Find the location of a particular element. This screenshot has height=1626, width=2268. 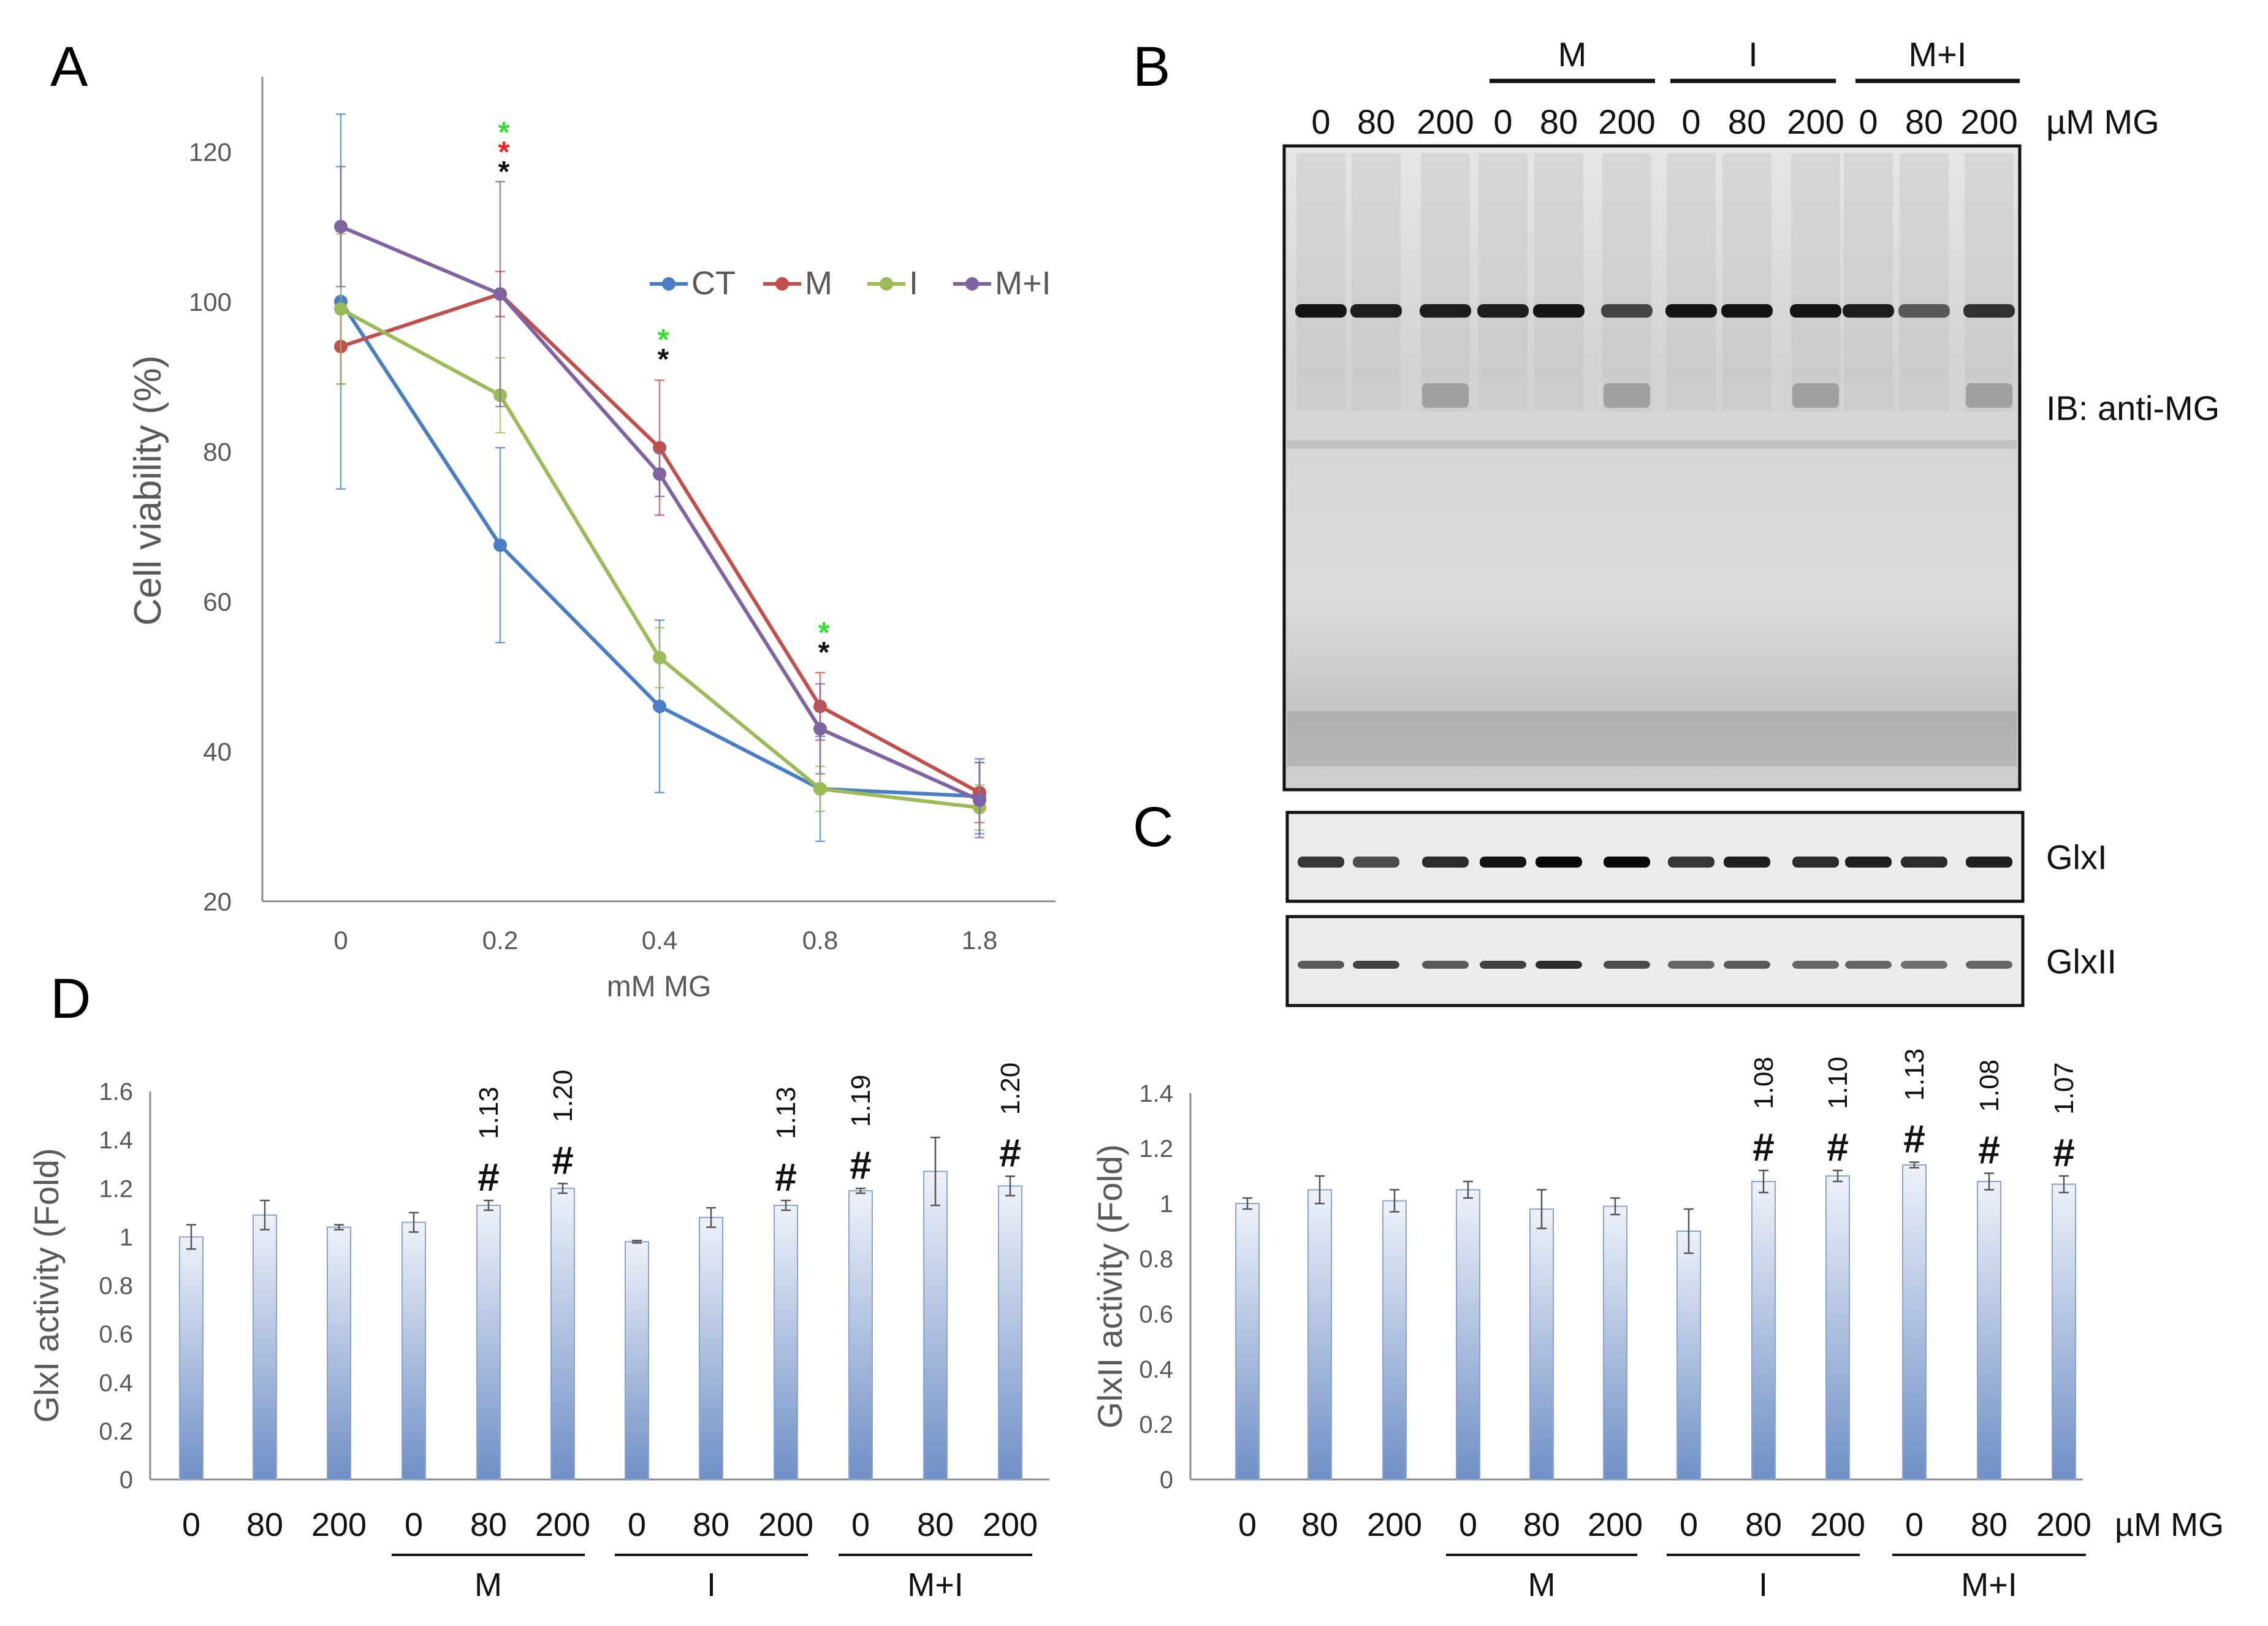

fold-value-label: 1.10 is located at coordinates (1838, 1082).